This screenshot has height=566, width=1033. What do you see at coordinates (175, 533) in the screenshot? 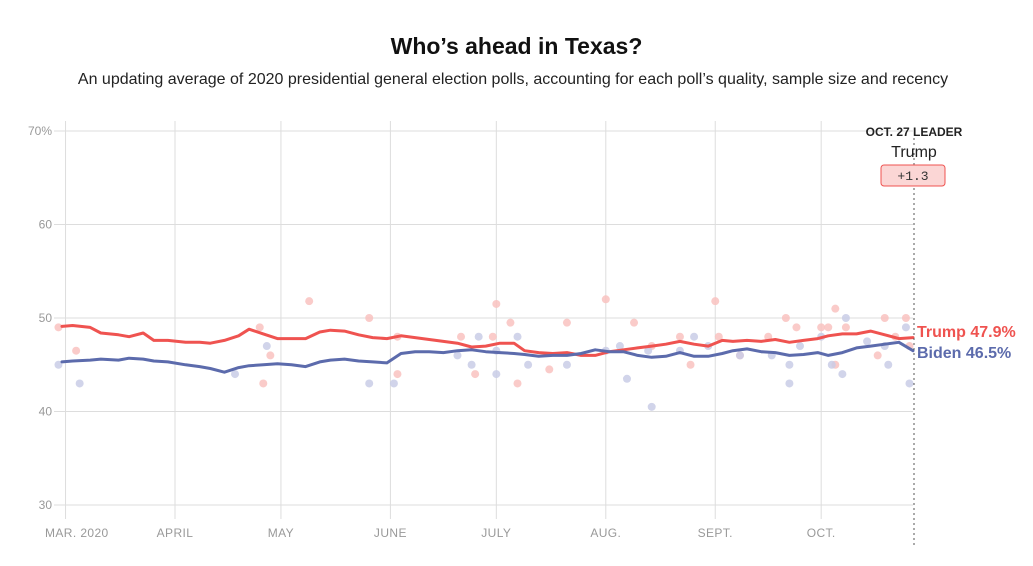
I see `x-tick-label: APRIL` at bounding box center [175, 533].